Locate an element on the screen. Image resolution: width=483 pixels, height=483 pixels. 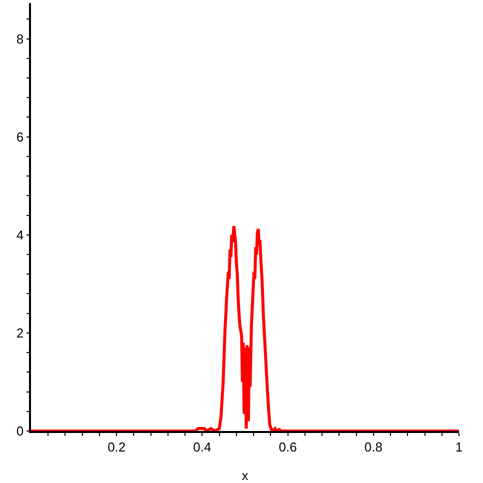
y-tick-label: 4 is located at coordinates (20, 234).